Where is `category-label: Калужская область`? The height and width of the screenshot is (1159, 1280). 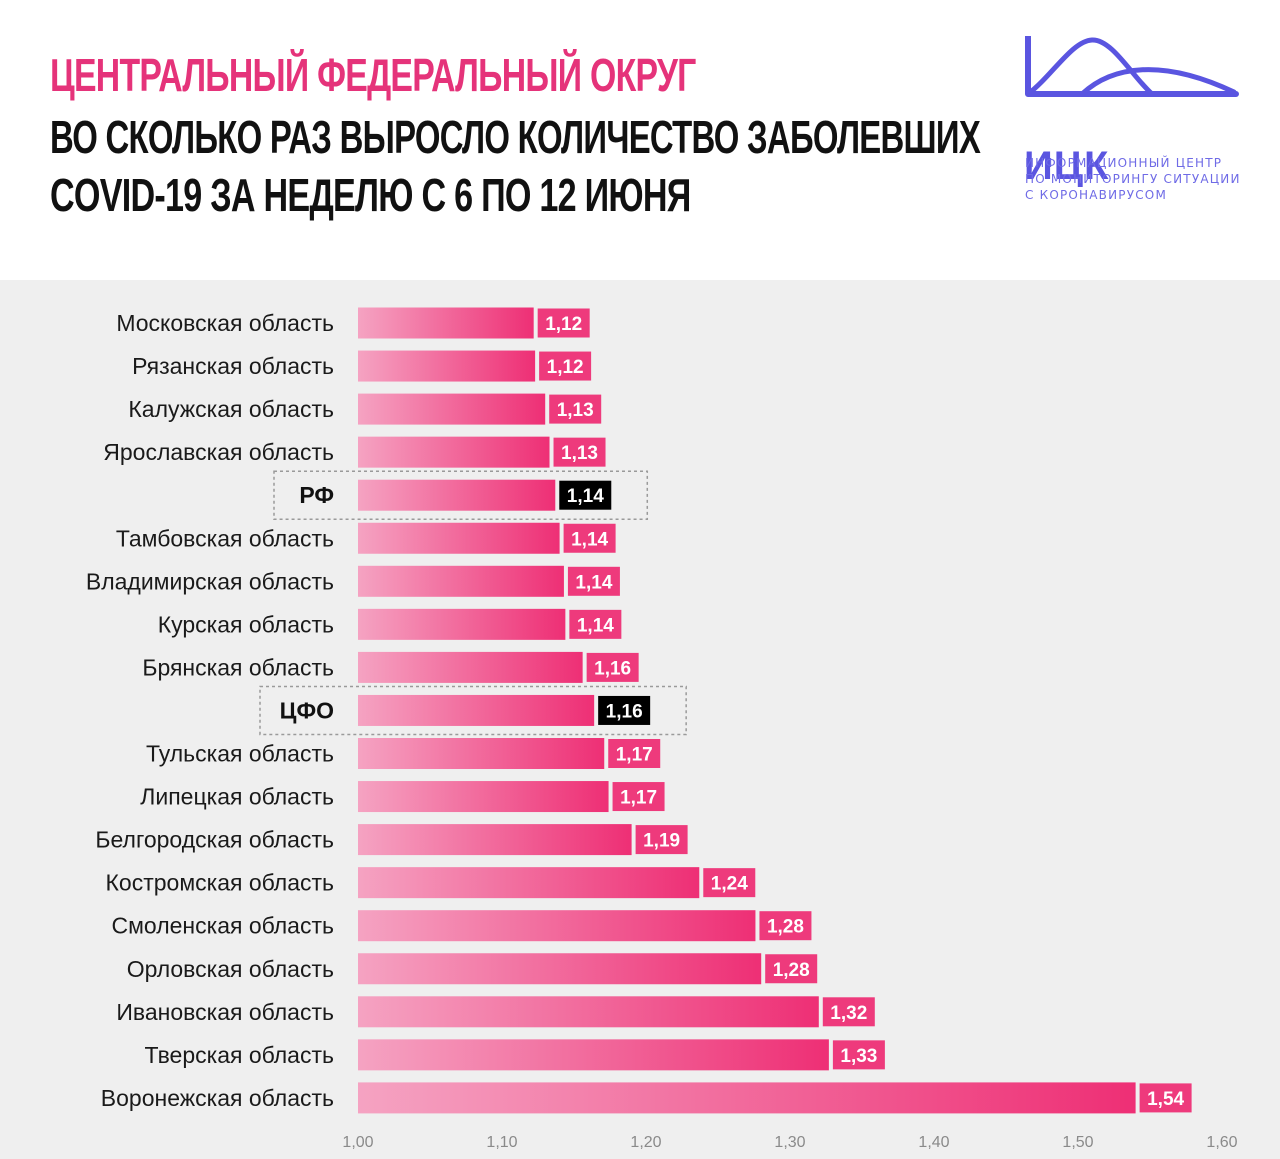
category-label: Калужская область is located at coordinates (231, 409).